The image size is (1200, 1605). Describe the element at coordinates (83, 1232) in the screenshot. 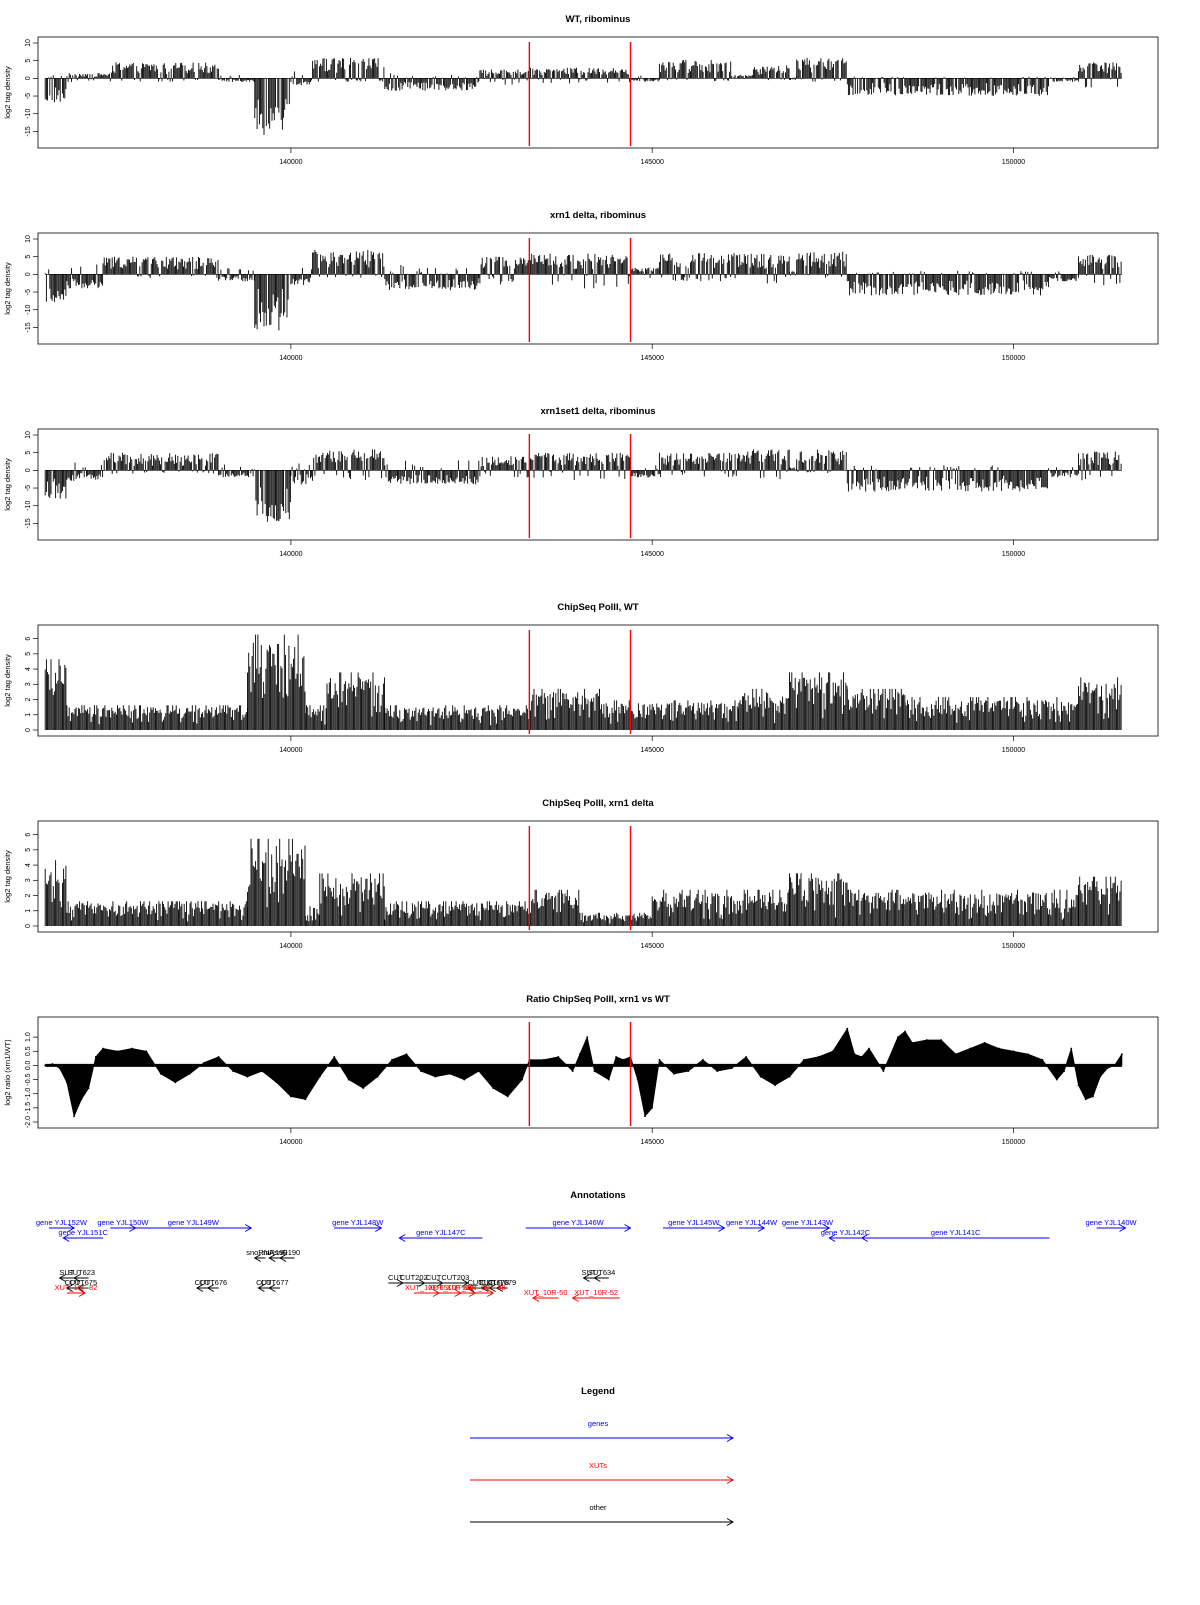

I see `feature-label: gene YJL151C` at that location.